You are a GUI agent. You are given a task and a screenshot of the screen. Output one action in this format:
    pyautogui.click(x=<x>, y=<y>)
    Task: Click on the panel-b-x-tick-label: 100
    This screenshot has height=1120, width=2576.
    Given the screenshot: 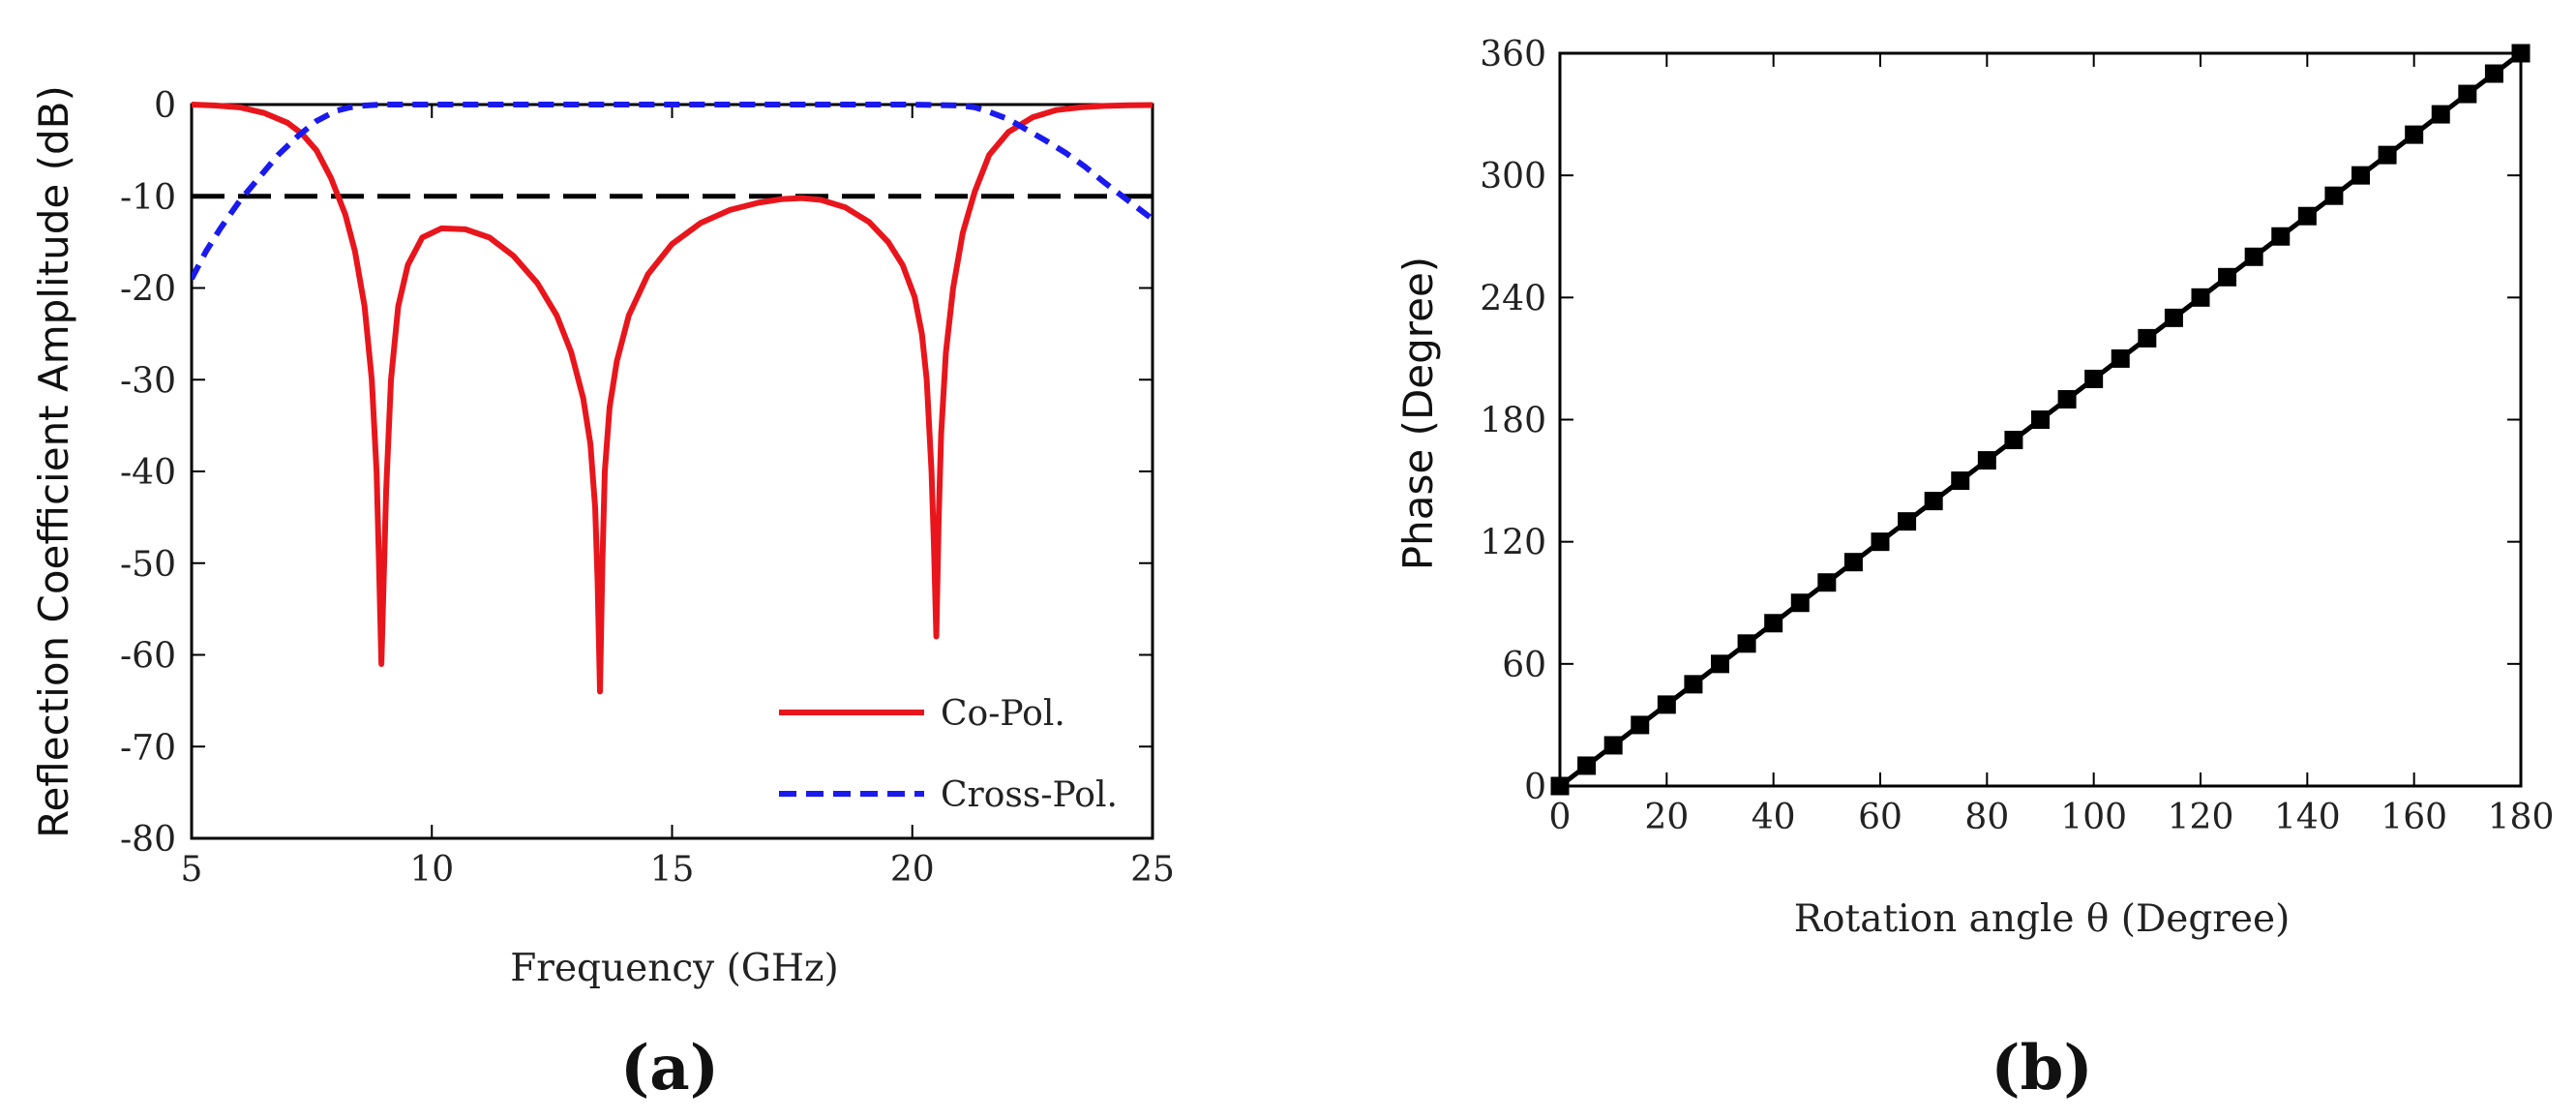 What is the action you would take?
    pyautogui.click(x=2093, y=818)
    